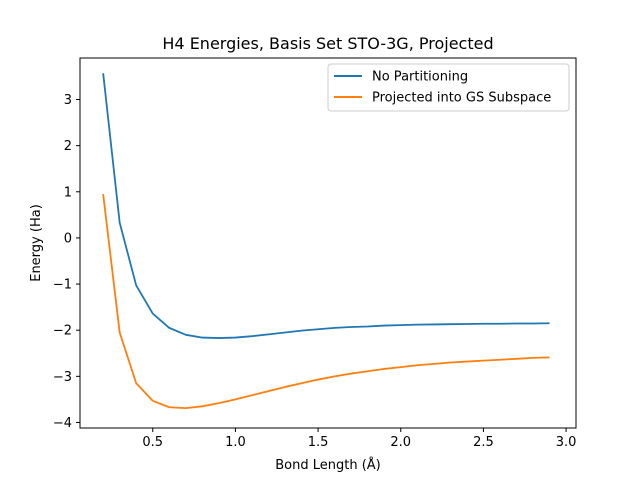  What do you see at coordinates (62, 377) in the screenshot?
I see `y-tick-label: −3` at bounding box center [62, 377].